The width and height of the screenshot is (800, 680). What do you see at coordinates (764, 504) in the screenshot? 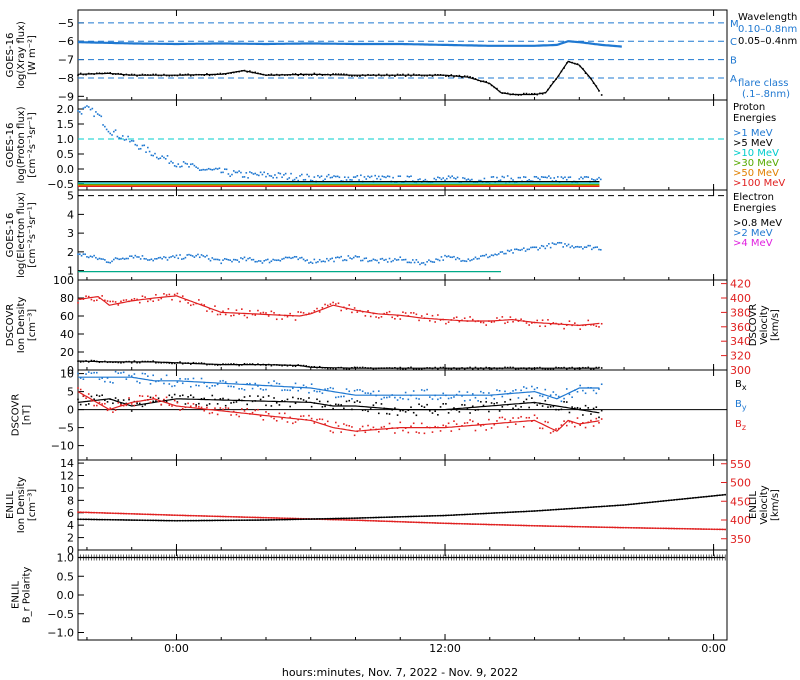
I see `svg-text: Velocity` at bounding box center [764, 504].